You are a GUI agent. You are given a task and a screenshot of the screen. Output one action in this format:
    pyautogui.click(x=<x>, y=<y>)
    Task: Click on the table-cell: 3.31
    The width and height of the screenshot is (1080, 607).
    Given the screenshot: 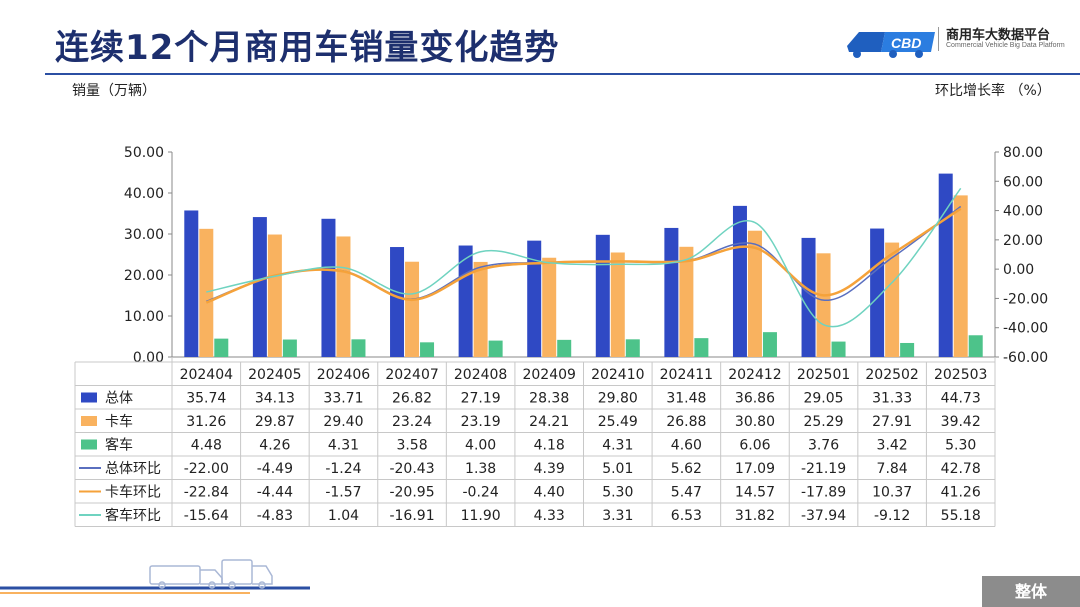 What is the action you would take?
    pyautogui.click(x=617, y=516)
    